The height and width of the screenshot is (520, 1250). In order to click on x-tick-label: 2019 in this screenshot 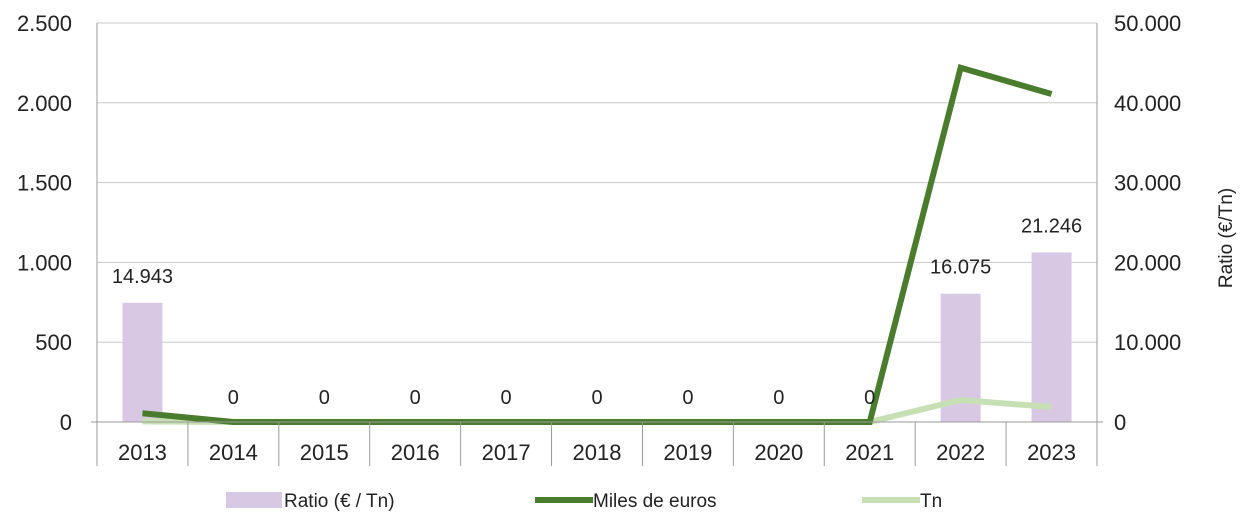, I will do `click(687, 452)`.